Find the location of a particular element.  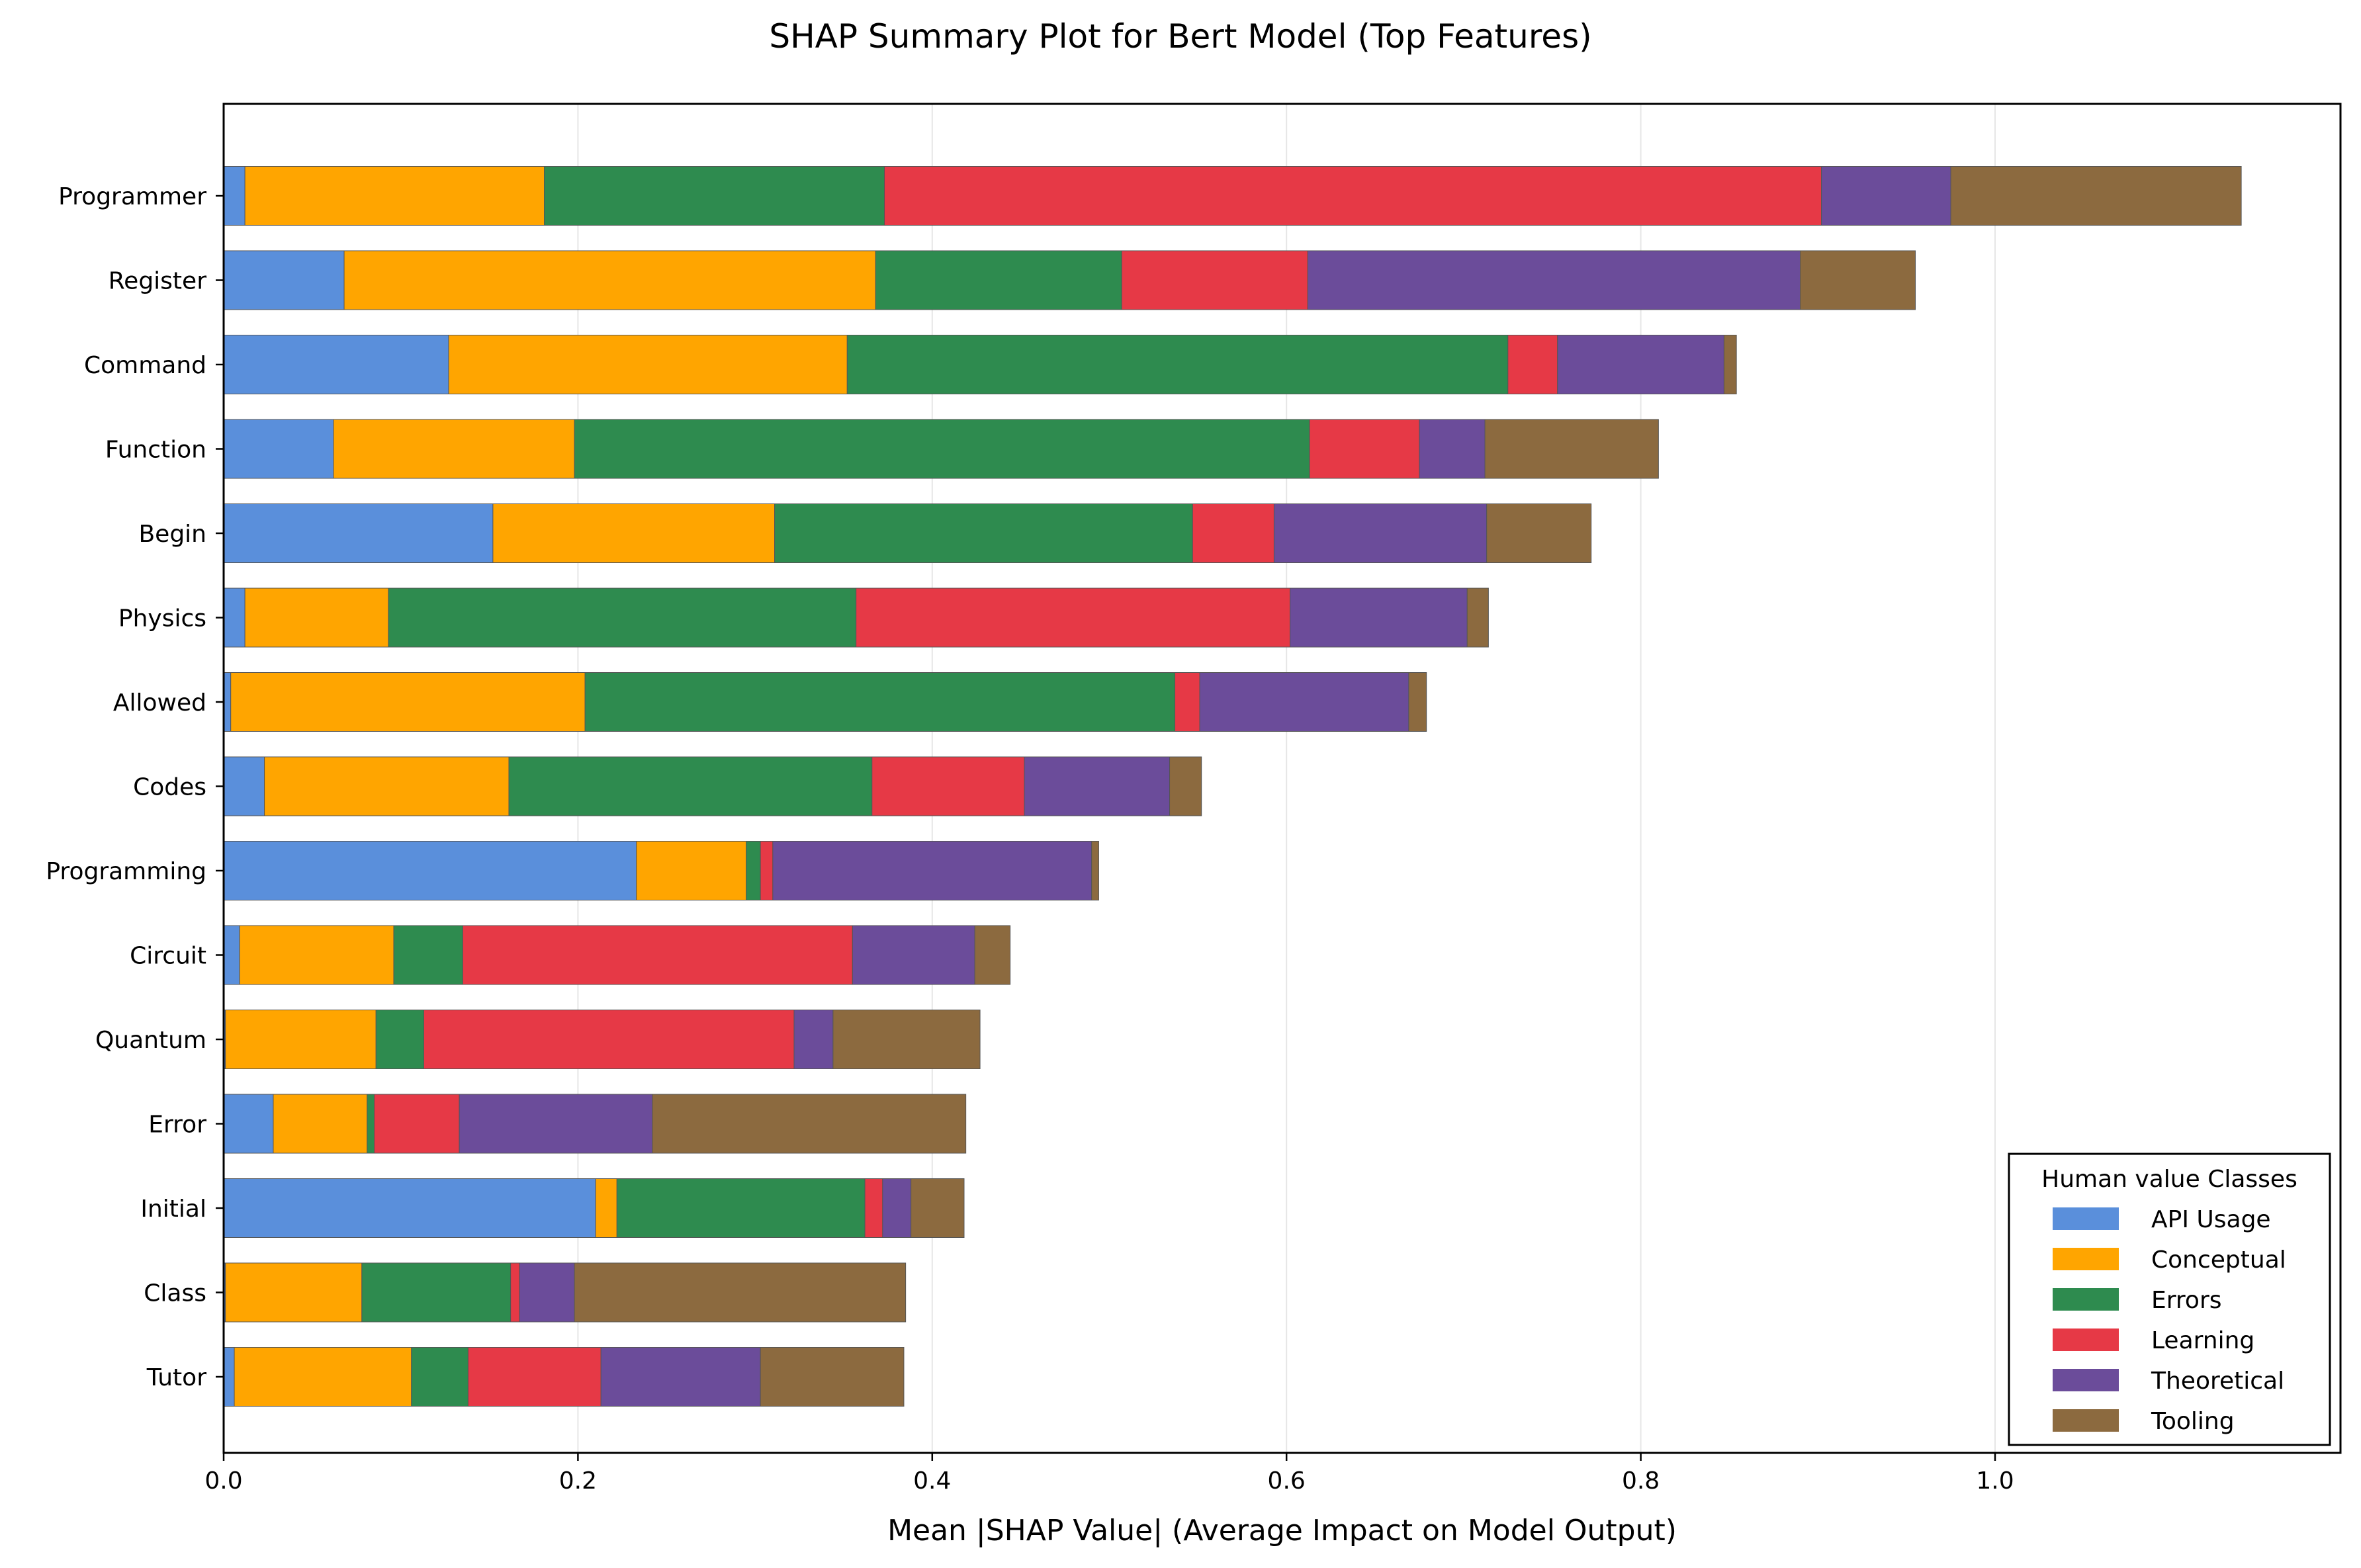

y-tick-label: Programming is located at coordinates (126, 871).